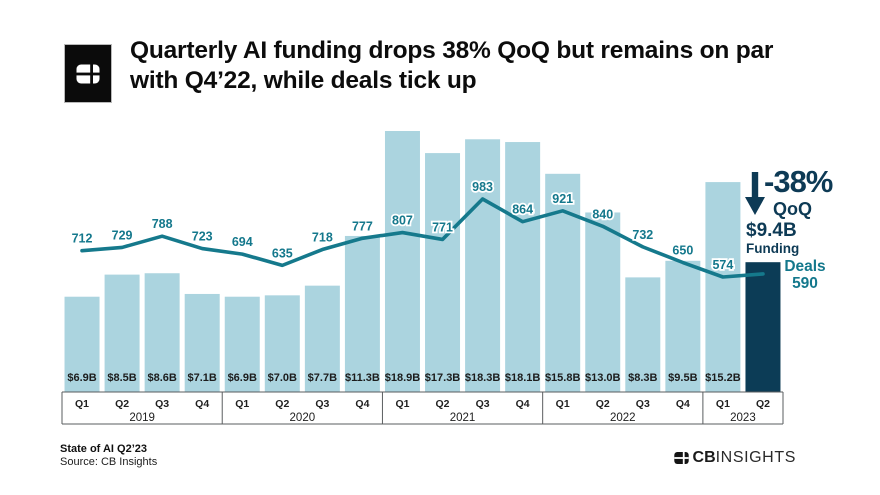 This screenshot has height=495, width=880. I want to click on deals-point-label: 574, so click(722, 265).